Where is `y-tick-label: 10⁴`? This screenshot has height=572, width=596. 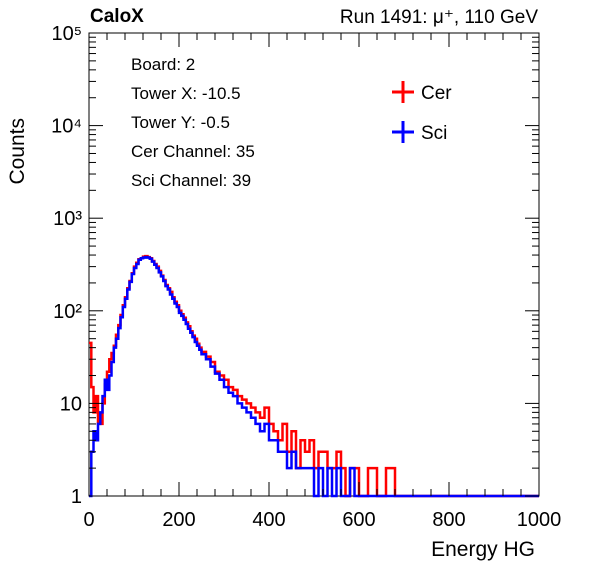
y-tick-label: 10⁴ is located at coordinates (66, 127).